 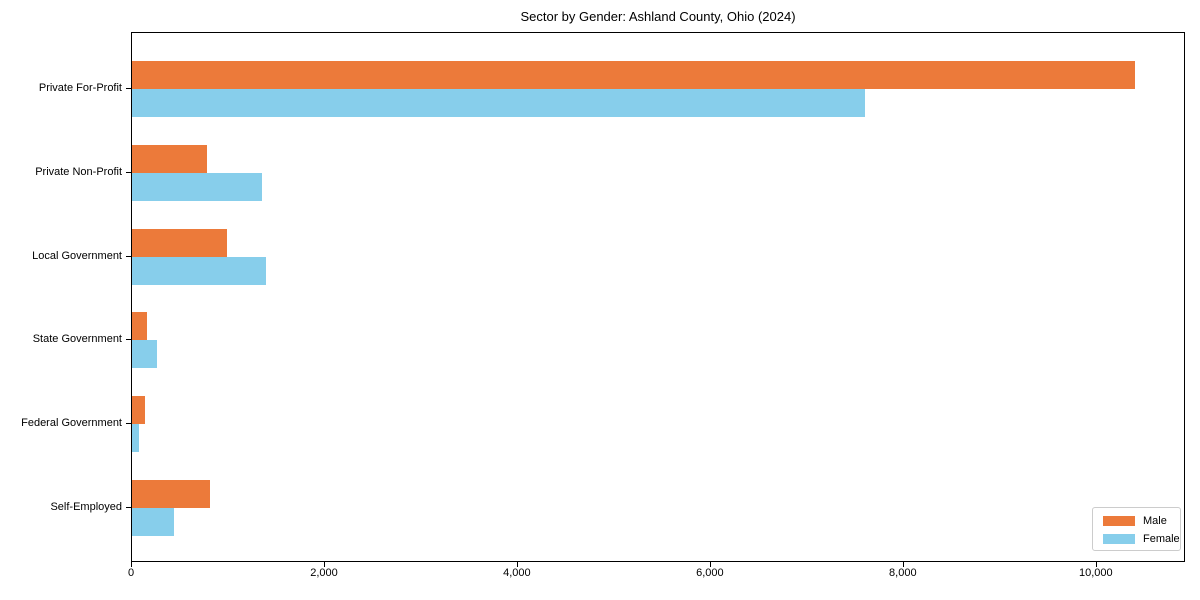 I want to click on x-tick-label: 4,000, so click(x=517, y=573).